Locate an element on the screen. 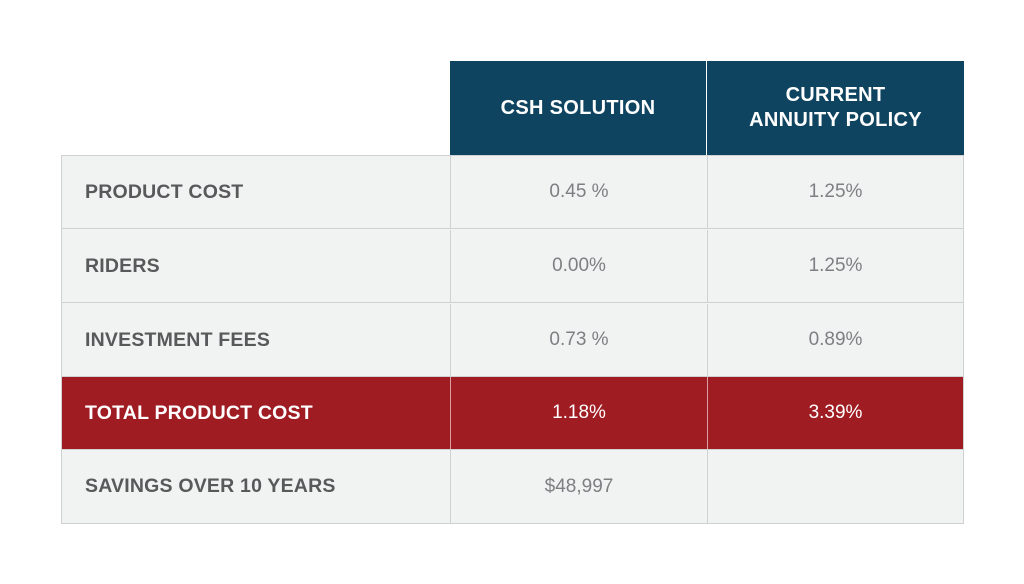  current-policy-value: 3.39% is located at coordinates (835, 413).